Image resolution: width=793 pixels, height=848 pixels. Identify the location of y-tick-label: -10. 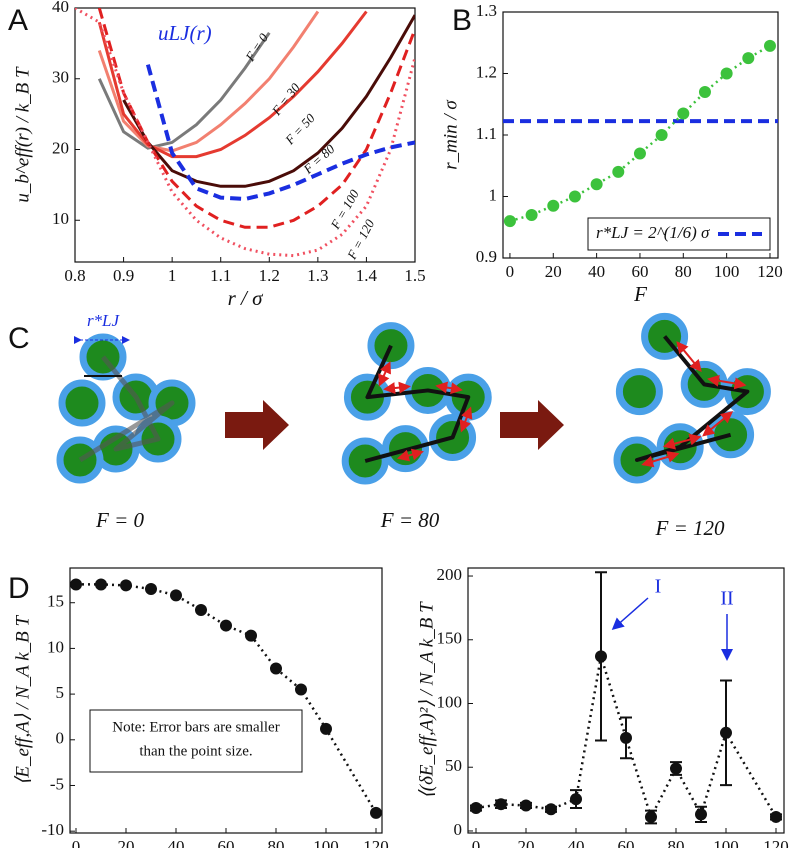
(52, 829).